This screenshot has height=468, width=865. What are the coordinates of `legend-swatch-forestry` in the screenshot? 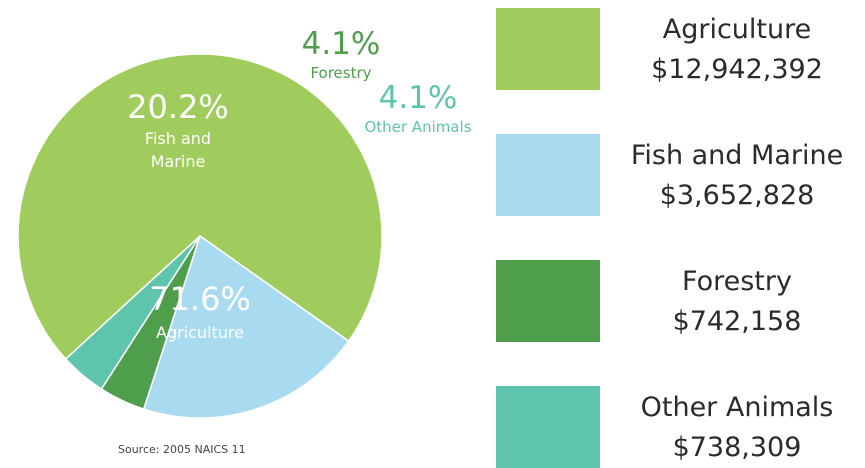 It's located at (548, 301).